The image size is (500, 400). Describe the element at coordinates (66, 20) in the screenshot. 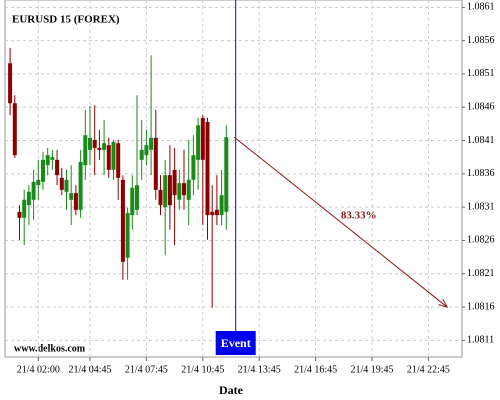

I see `chart-title: EURUSD 15 (FOREX)` at that location.